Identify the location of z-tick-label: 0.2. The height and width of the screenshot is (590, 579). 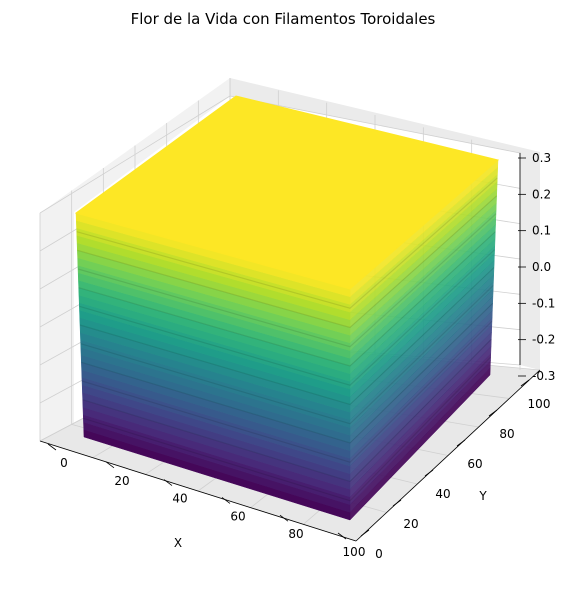
(541, 194).